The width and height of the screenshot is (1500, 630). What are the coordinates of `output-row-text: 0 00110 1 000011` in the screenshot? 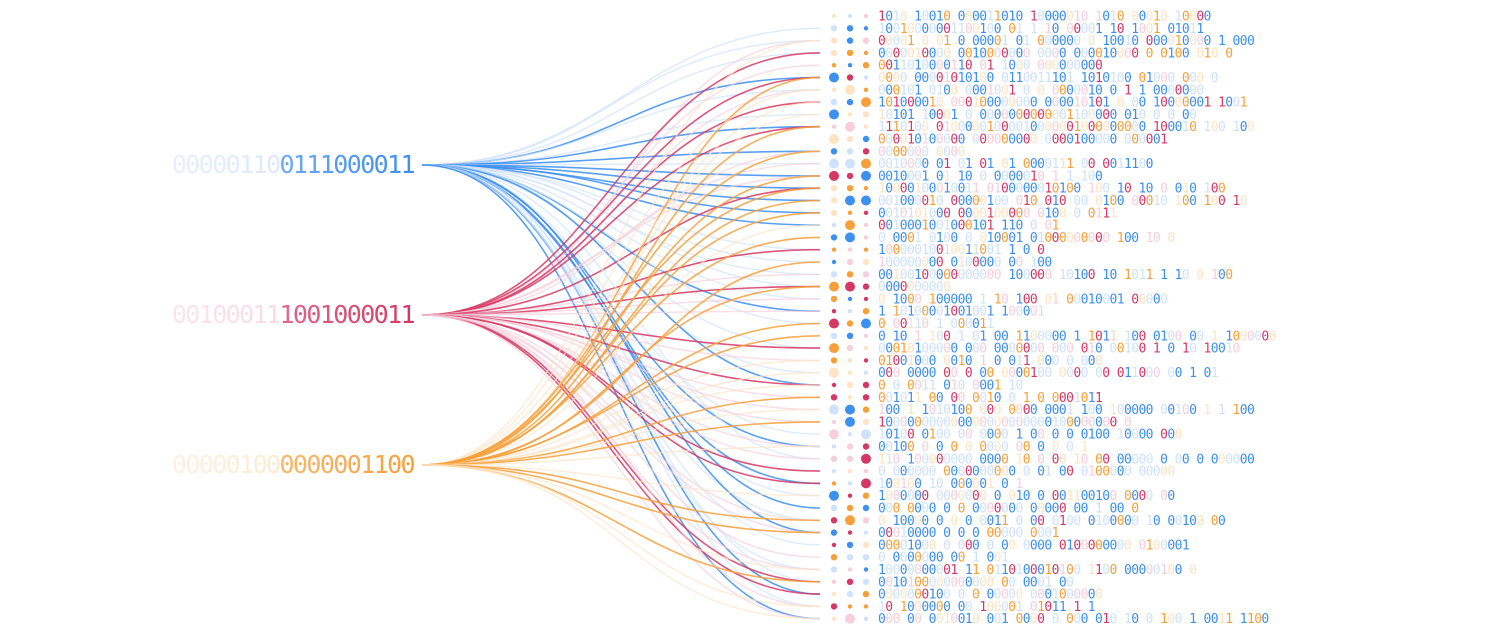 It's located at (936, 324).